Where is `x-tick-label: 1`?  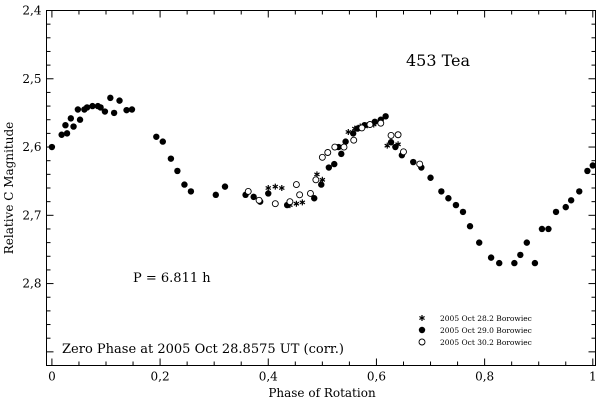
x-tick-label: 1 is located at coordinates (593, 377).